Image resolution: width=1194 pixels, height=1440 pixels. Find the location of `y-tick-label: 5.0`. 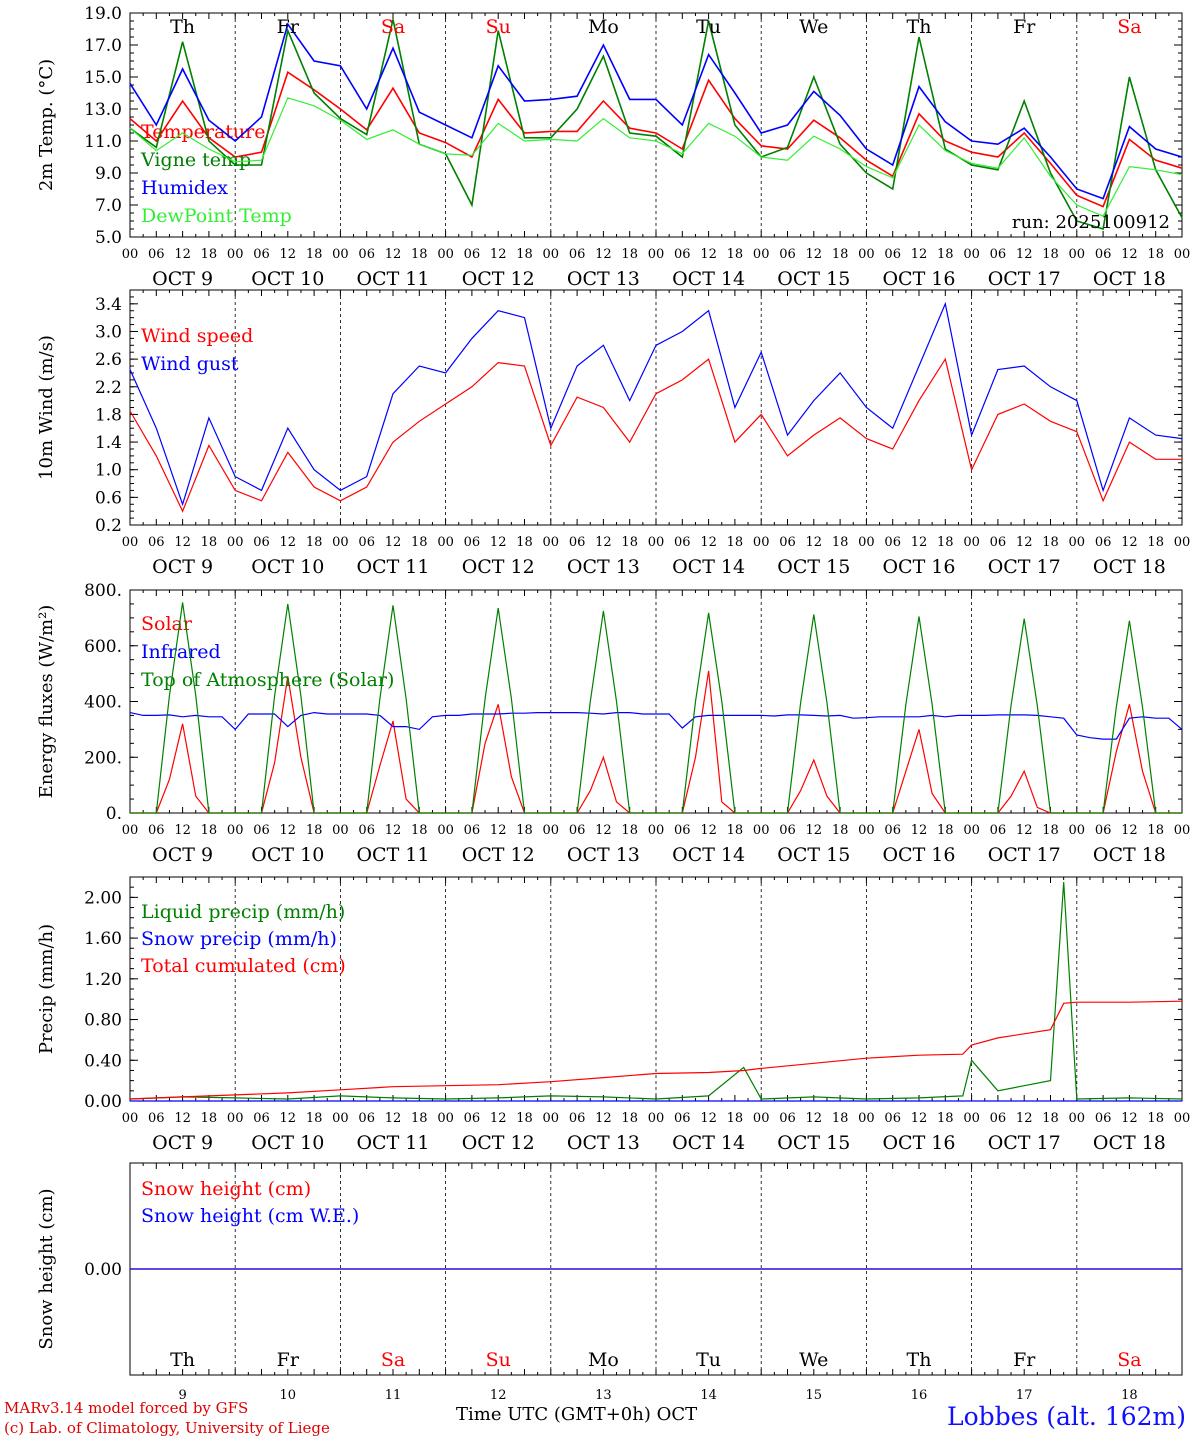

y-tick-label: 5.0 is located at coordinates (108, 238).